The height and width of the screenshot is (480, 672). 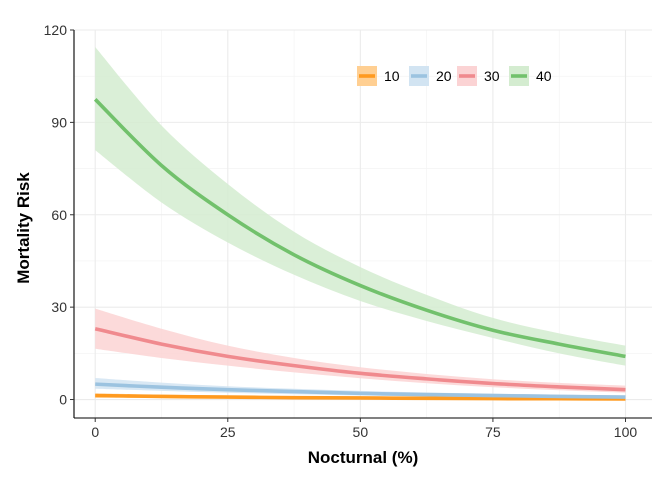 What do you see at coordinates (493, 432) in the screenshot?
I see `x-tick-label: 75` at bounding box center [493, 432].